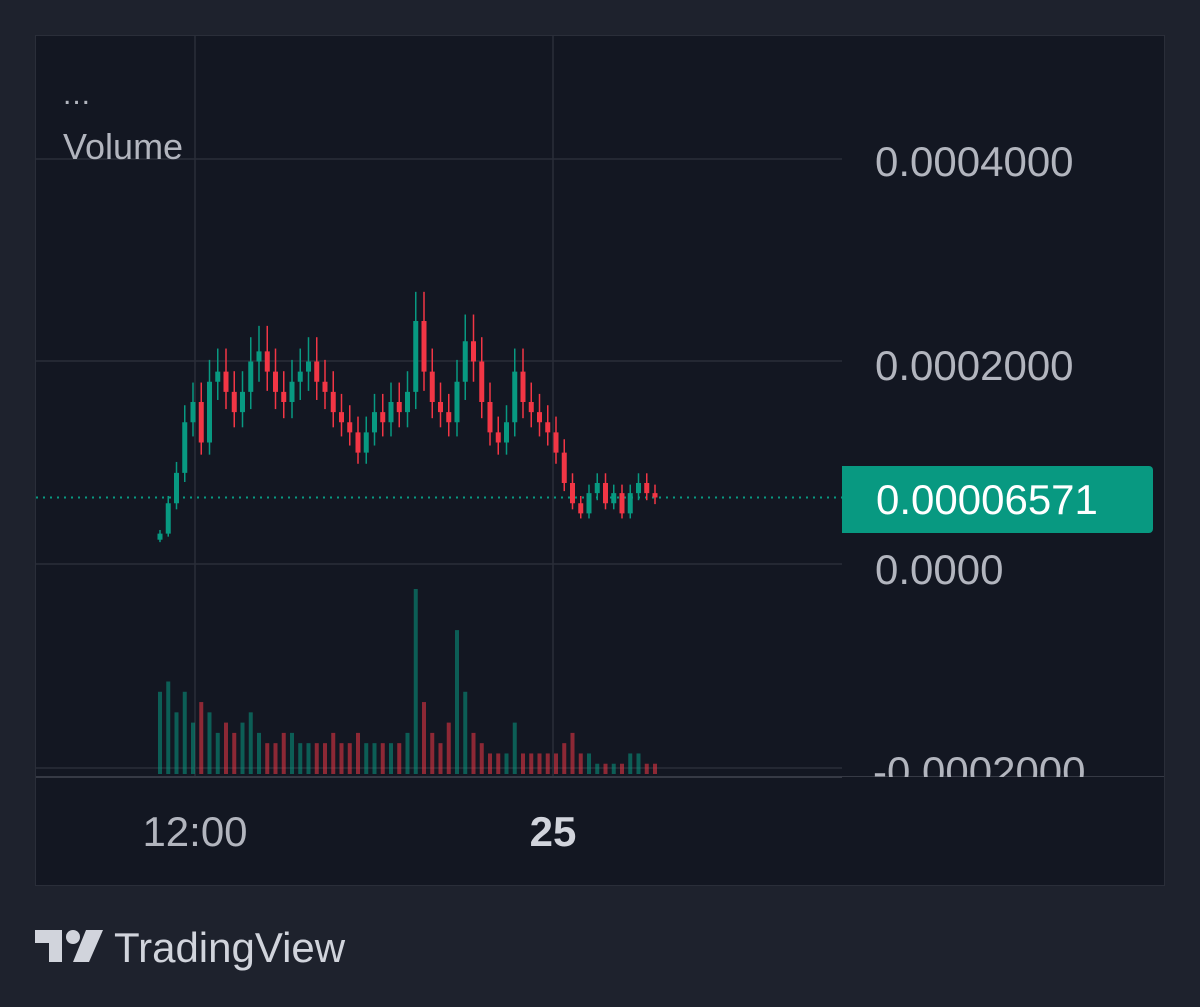  What do you see at coordinates (194, 831) in the screenshot?
I see `time-tick-12: 12:00` at bounding box center [194, 831].